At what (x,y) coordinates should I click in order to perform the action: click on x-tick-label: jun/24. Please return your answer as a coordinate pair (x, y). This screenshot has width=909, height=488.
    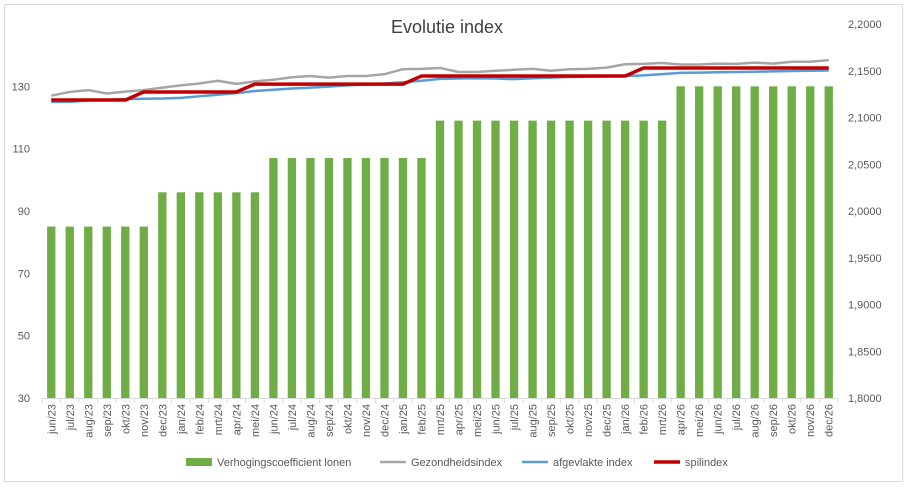
    Looking at the image, I should click on (274, 419).